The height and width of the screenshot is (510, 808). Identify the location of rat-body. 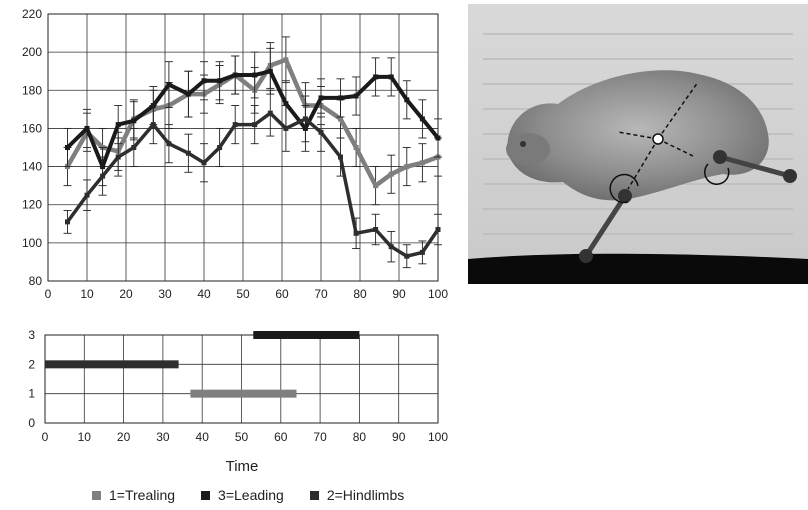
(638, 135).